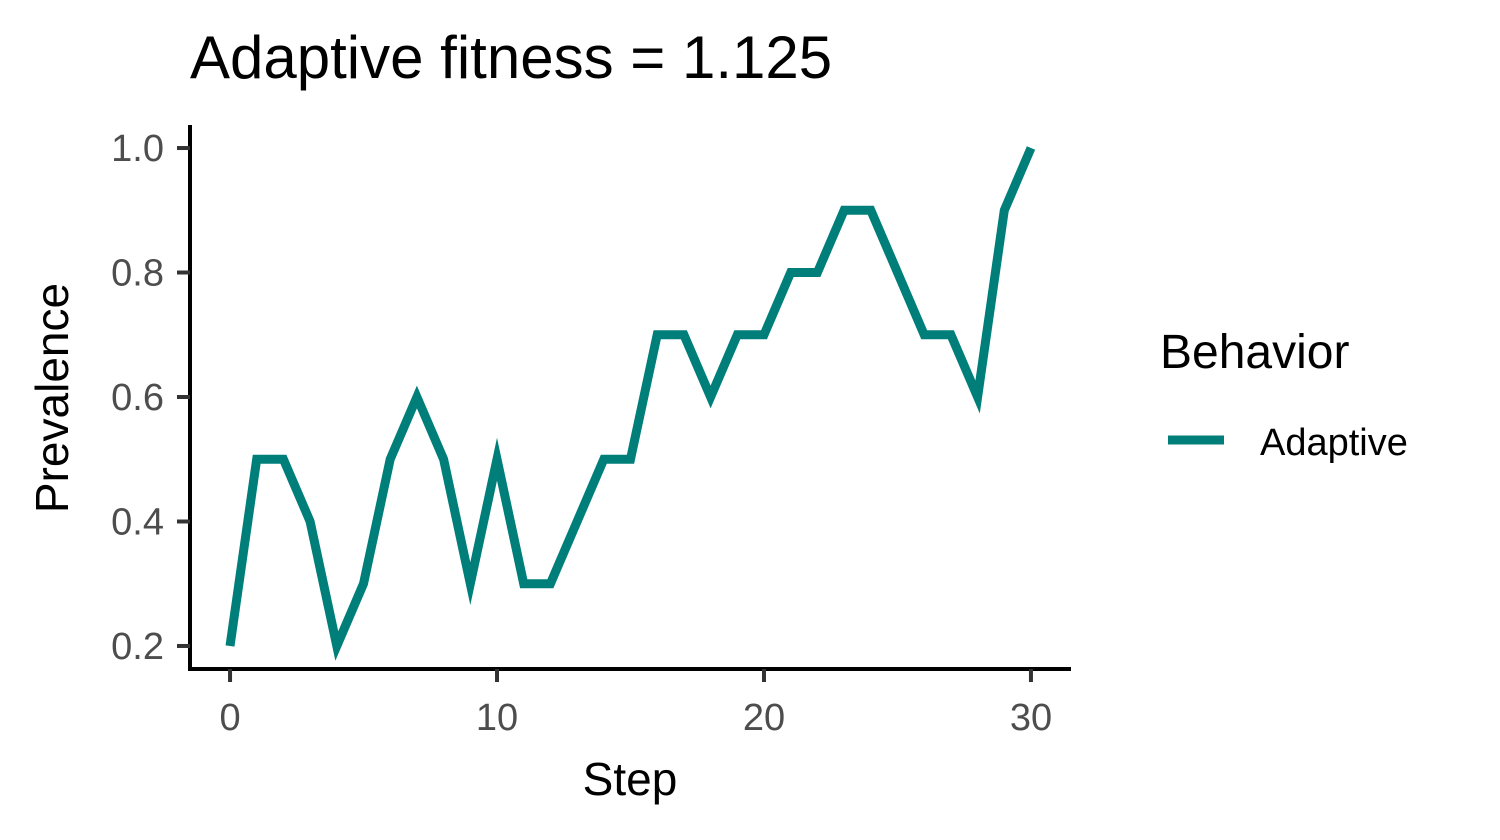  I want to click on x-tick-label: 0, so click(229, 718).